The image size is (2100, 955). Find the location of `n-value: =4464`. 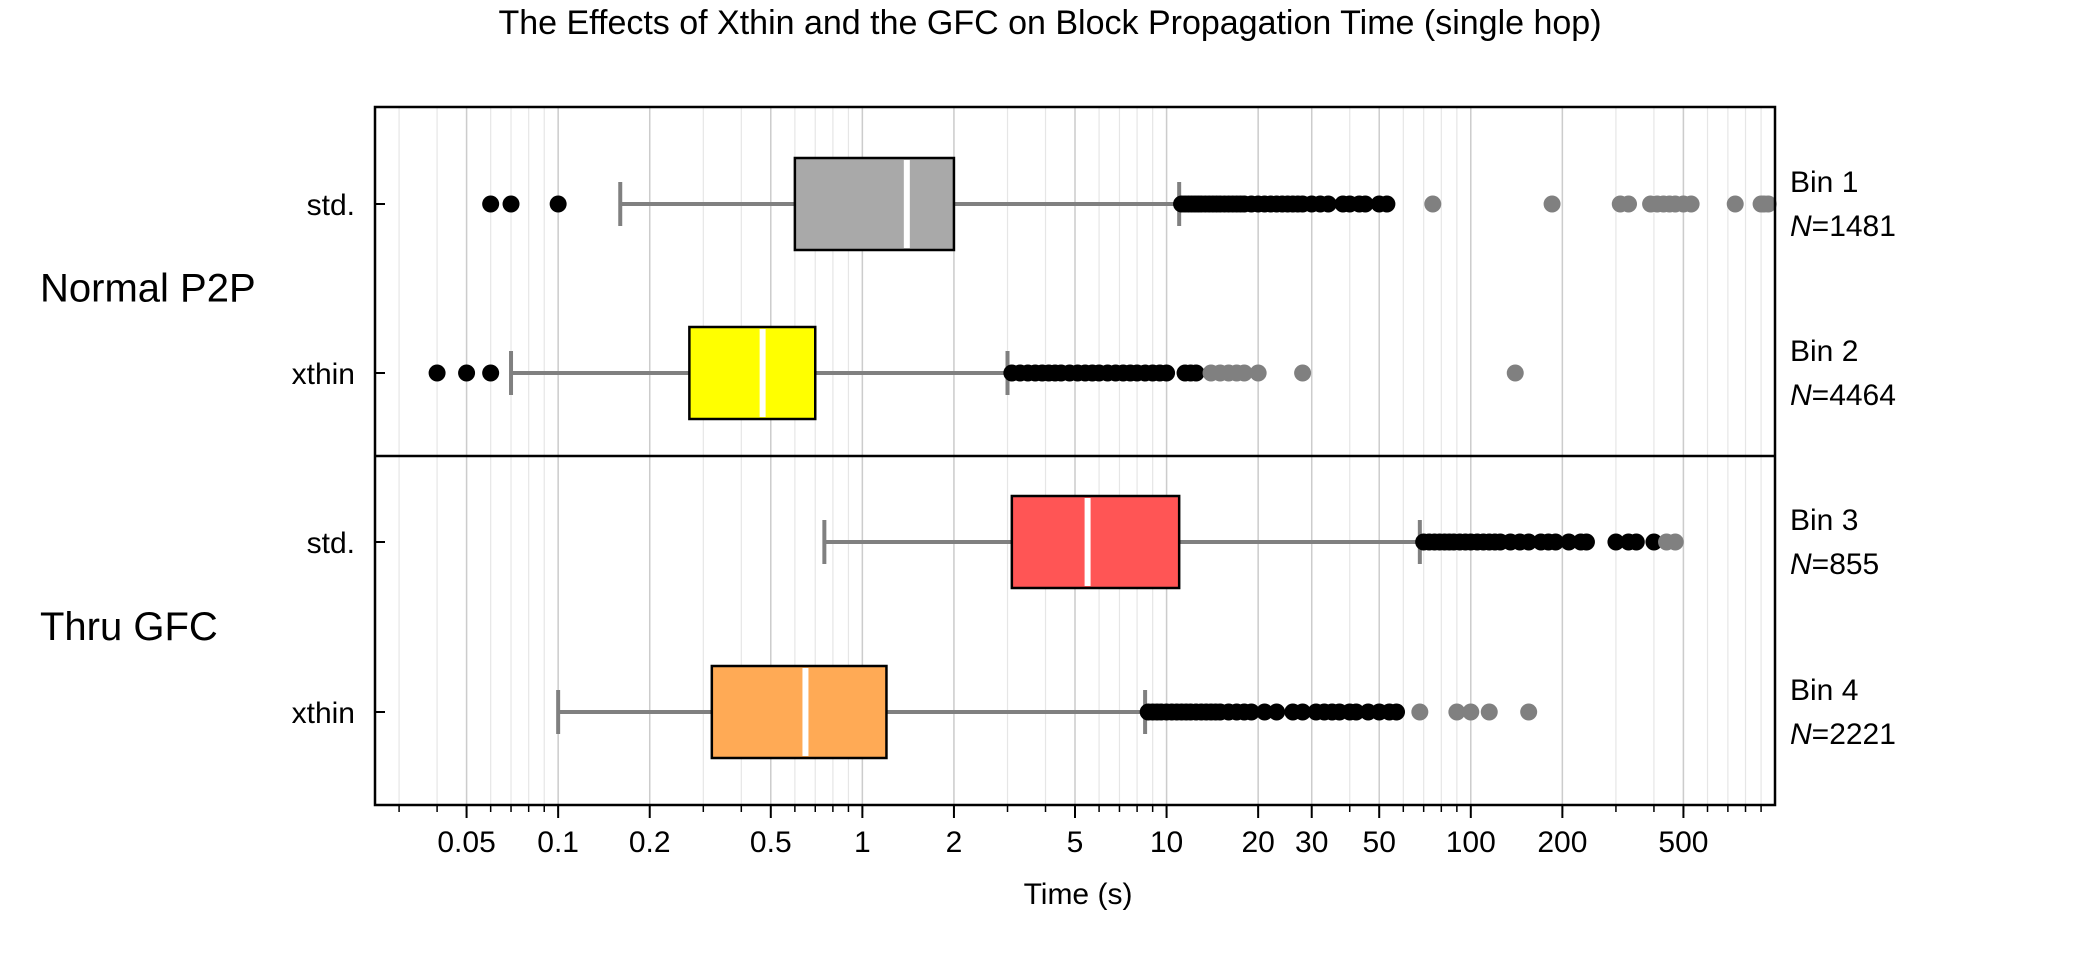

n-value: =4464 is located at coordinates (1854, 395).